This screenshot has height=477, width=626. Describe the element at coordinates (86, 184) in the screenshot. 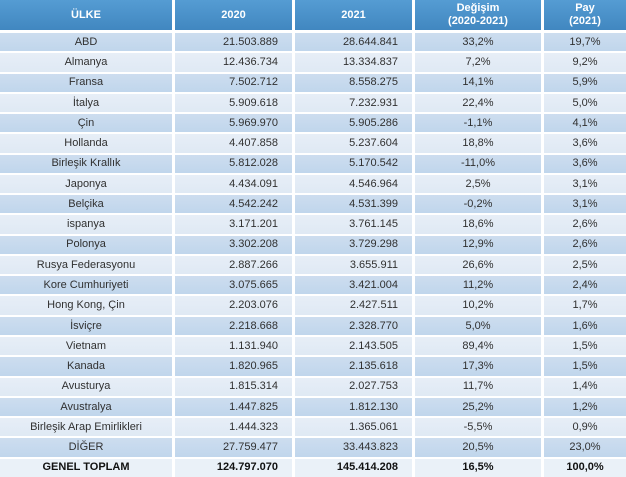

I see `cell-country: Japonya` at that location.